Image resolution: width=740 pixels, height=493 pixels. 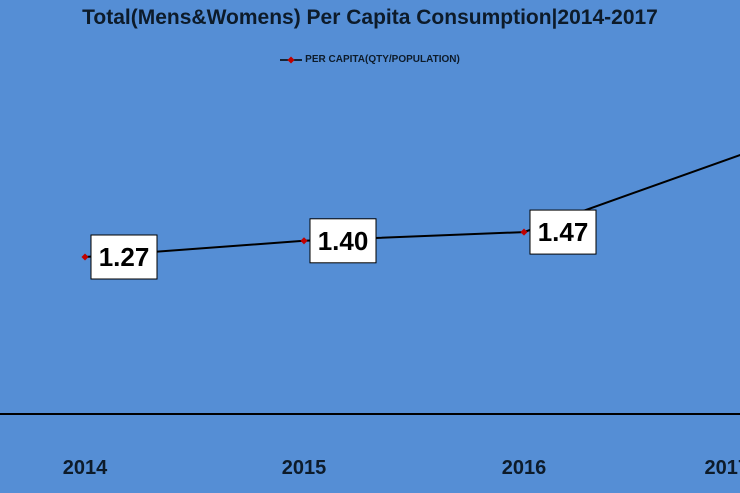 What do you see at coordinates (524, 468) in the screenshot?
I see `x-tick-label-2: 2016` at bounding box center [524, 468].